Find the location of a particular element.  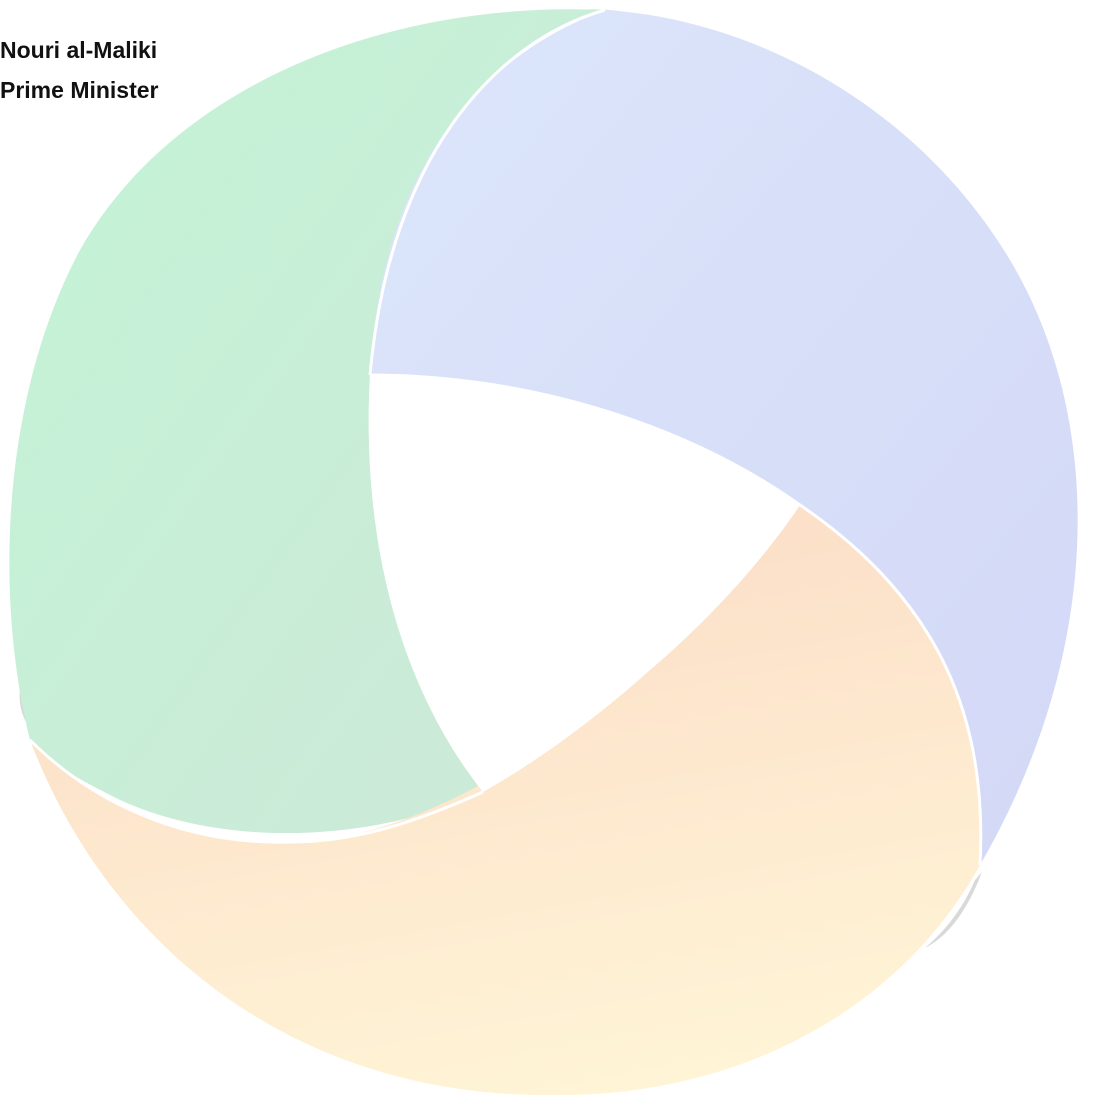

ring-center-hole is located at coordinates (584, 583).